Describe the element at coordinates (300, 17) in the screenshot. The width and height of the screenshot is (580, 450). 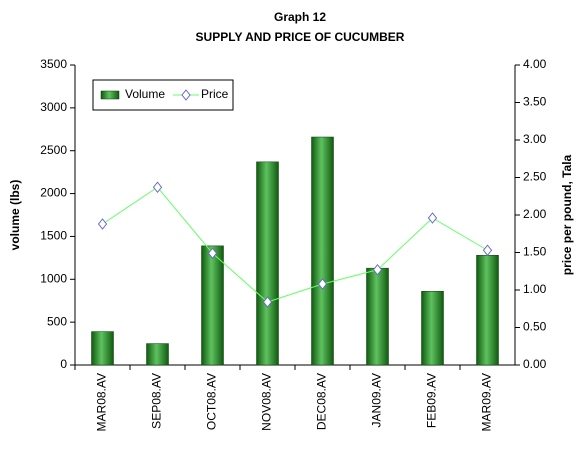
I see `chart-title: Graph 12` at that location.